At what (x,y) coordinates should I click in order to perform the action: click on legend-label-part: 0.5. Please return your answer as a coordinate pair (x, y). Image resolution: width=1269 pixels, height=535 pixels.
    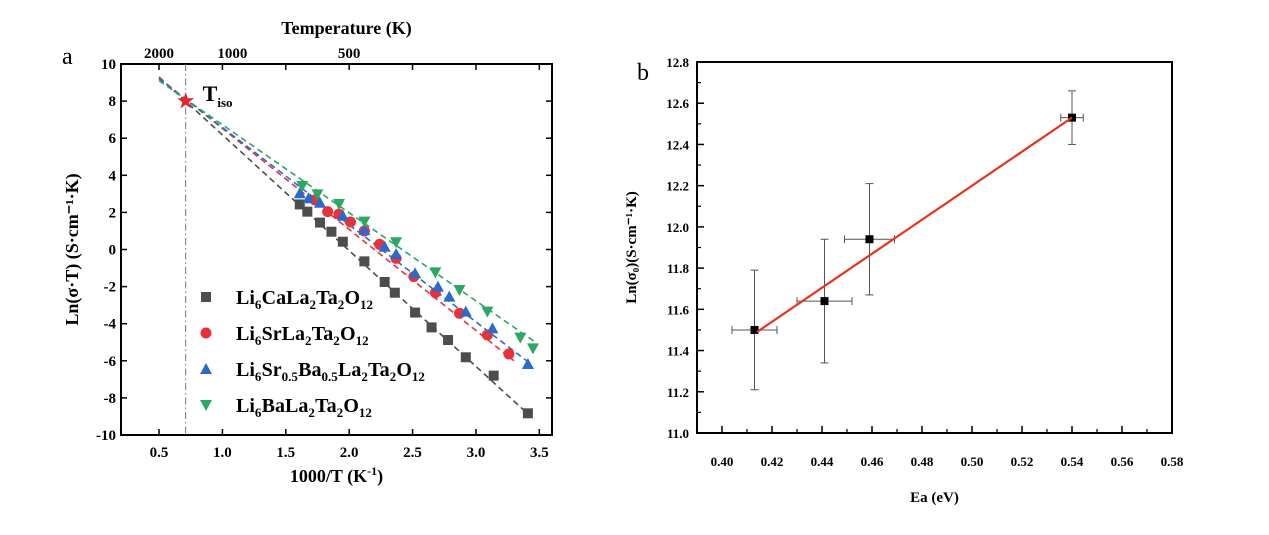
    Looking at the image, I should click on (290, 376).